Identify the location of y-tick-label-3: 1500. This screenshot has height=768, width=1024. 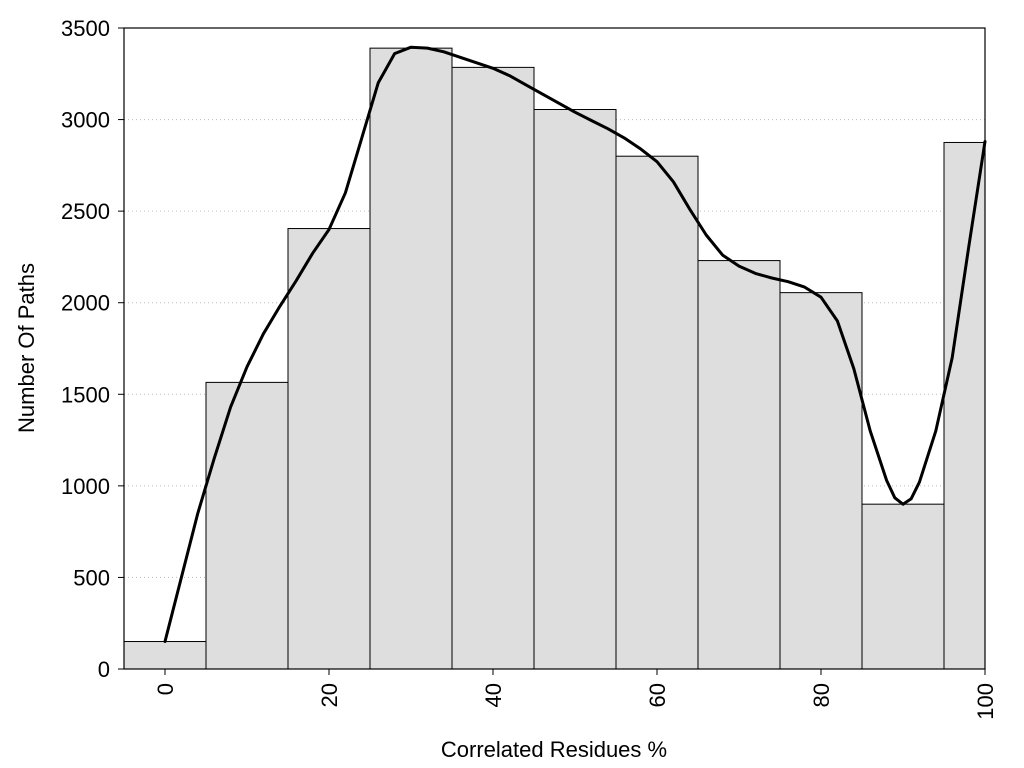
(85, 394).